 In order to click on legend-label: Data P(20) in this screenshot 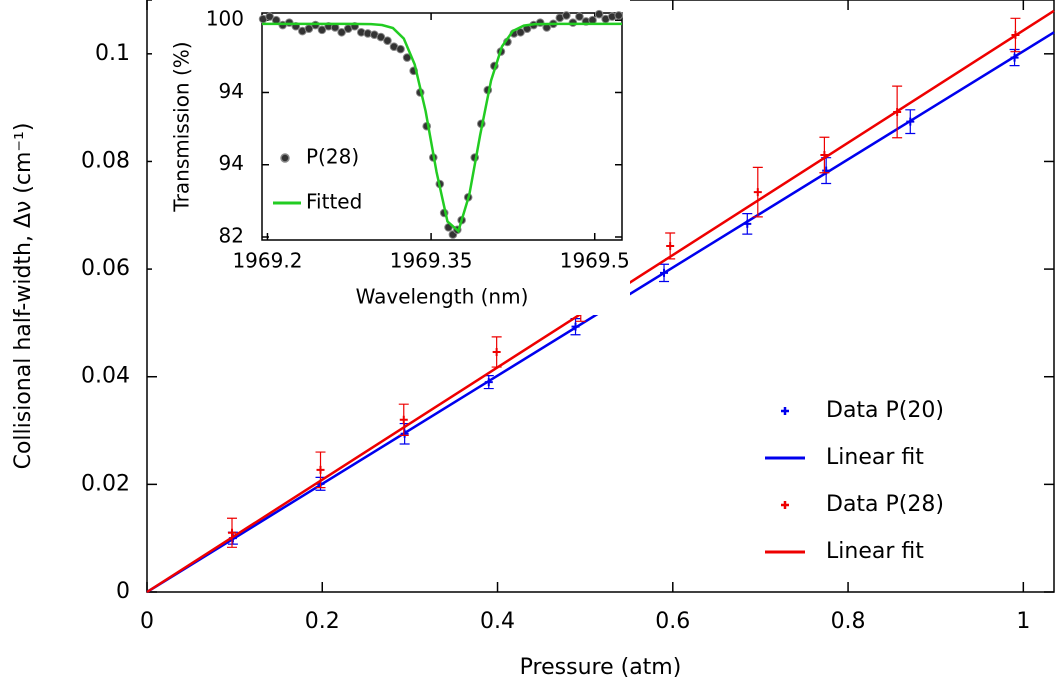, I will do `click(885, 410)`.